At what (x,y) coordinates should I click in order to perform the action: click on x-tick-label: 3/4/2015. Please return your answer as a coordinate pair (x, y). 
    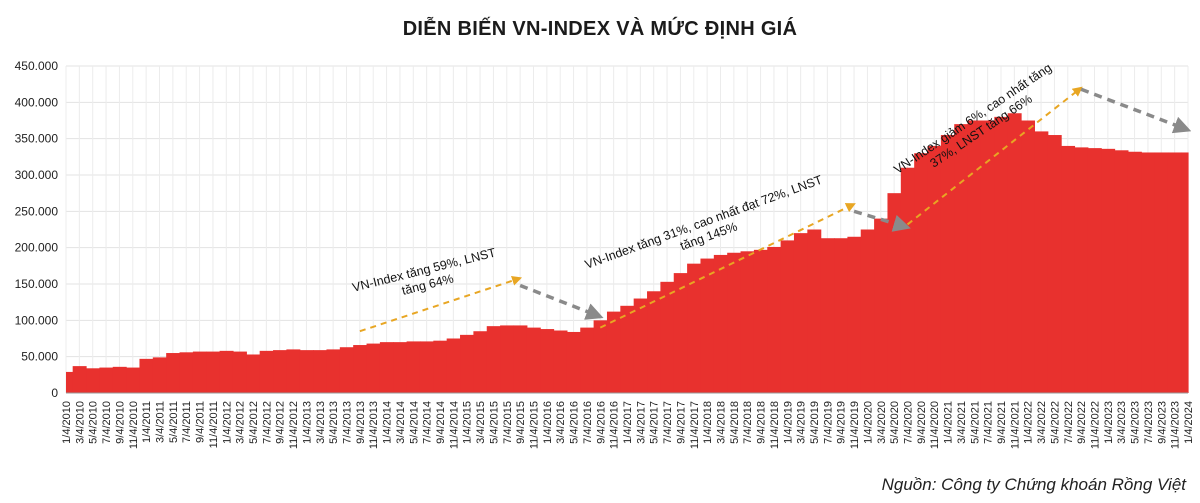
    Looking at the image, I should click on (481, 422).